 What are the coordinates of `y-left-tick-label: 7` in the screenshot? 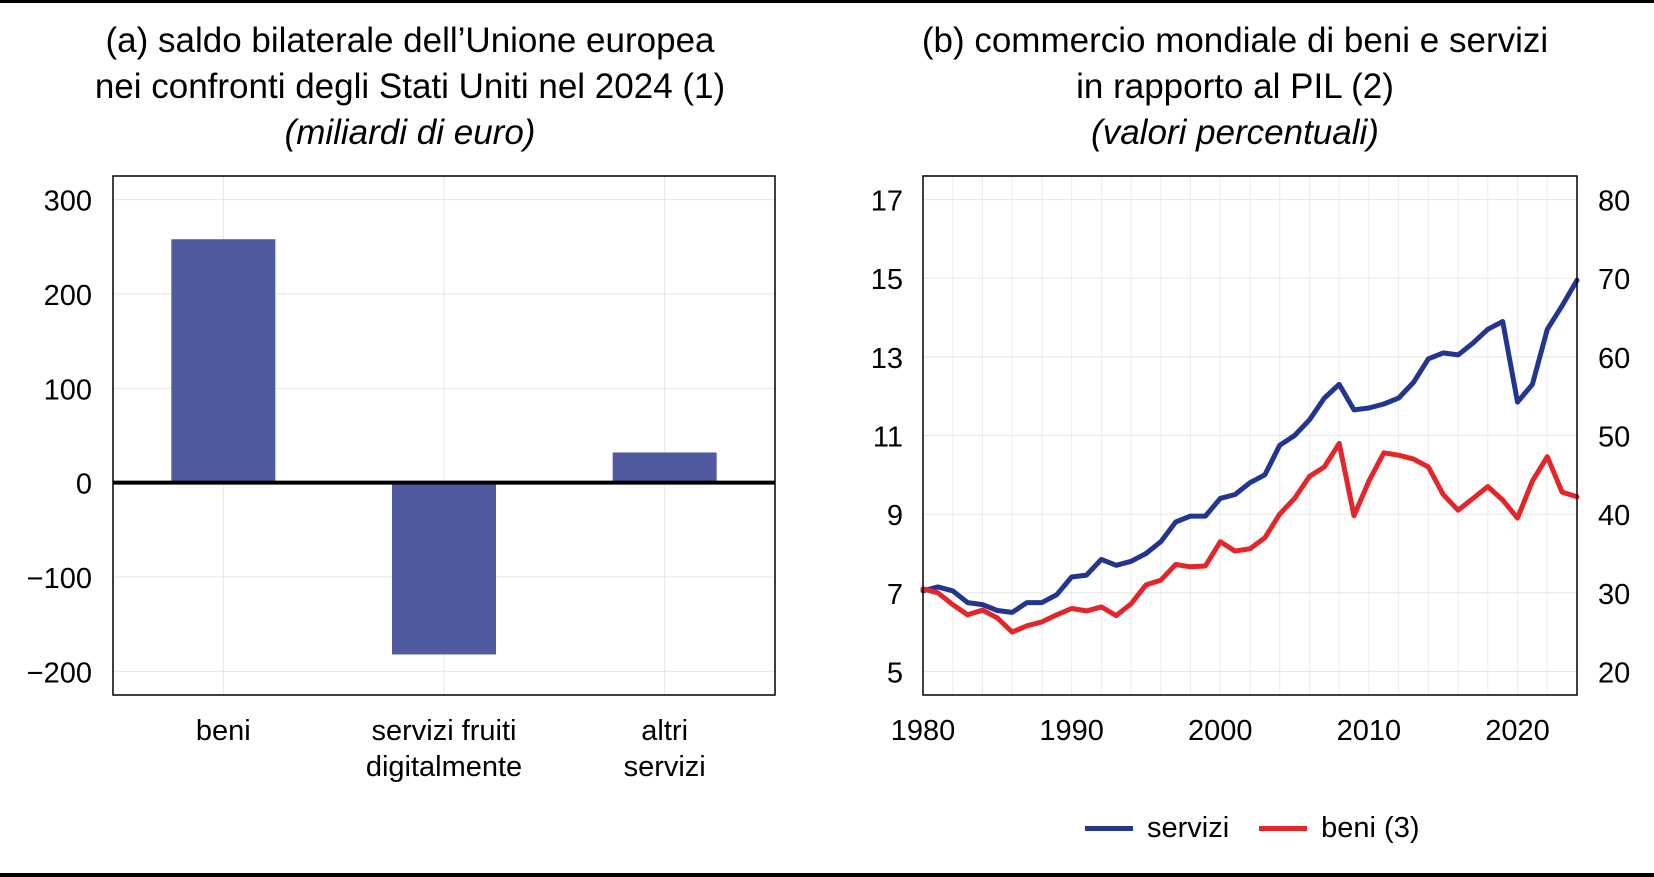 It's located at (895, 595).